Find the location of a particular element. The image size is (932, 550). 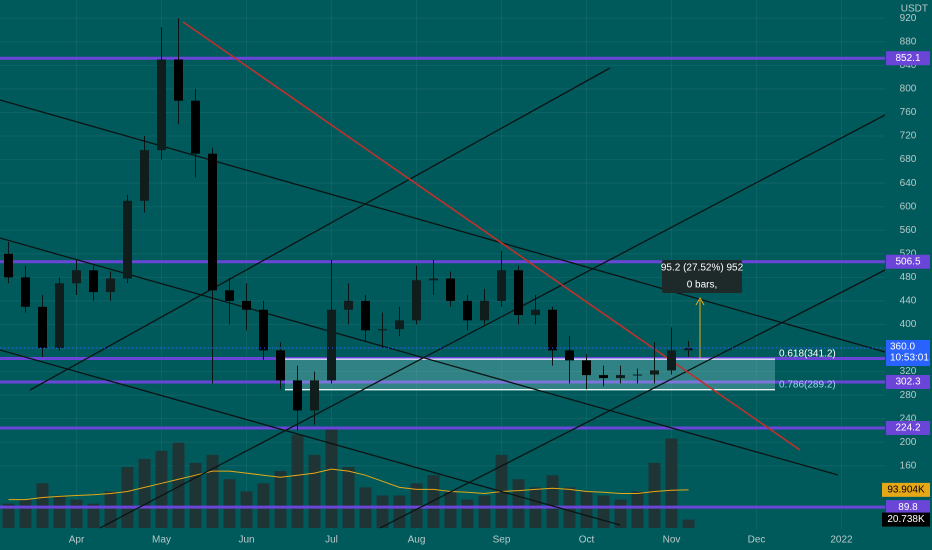

y-tick-label: 920 is located at coordinates (908, 18).